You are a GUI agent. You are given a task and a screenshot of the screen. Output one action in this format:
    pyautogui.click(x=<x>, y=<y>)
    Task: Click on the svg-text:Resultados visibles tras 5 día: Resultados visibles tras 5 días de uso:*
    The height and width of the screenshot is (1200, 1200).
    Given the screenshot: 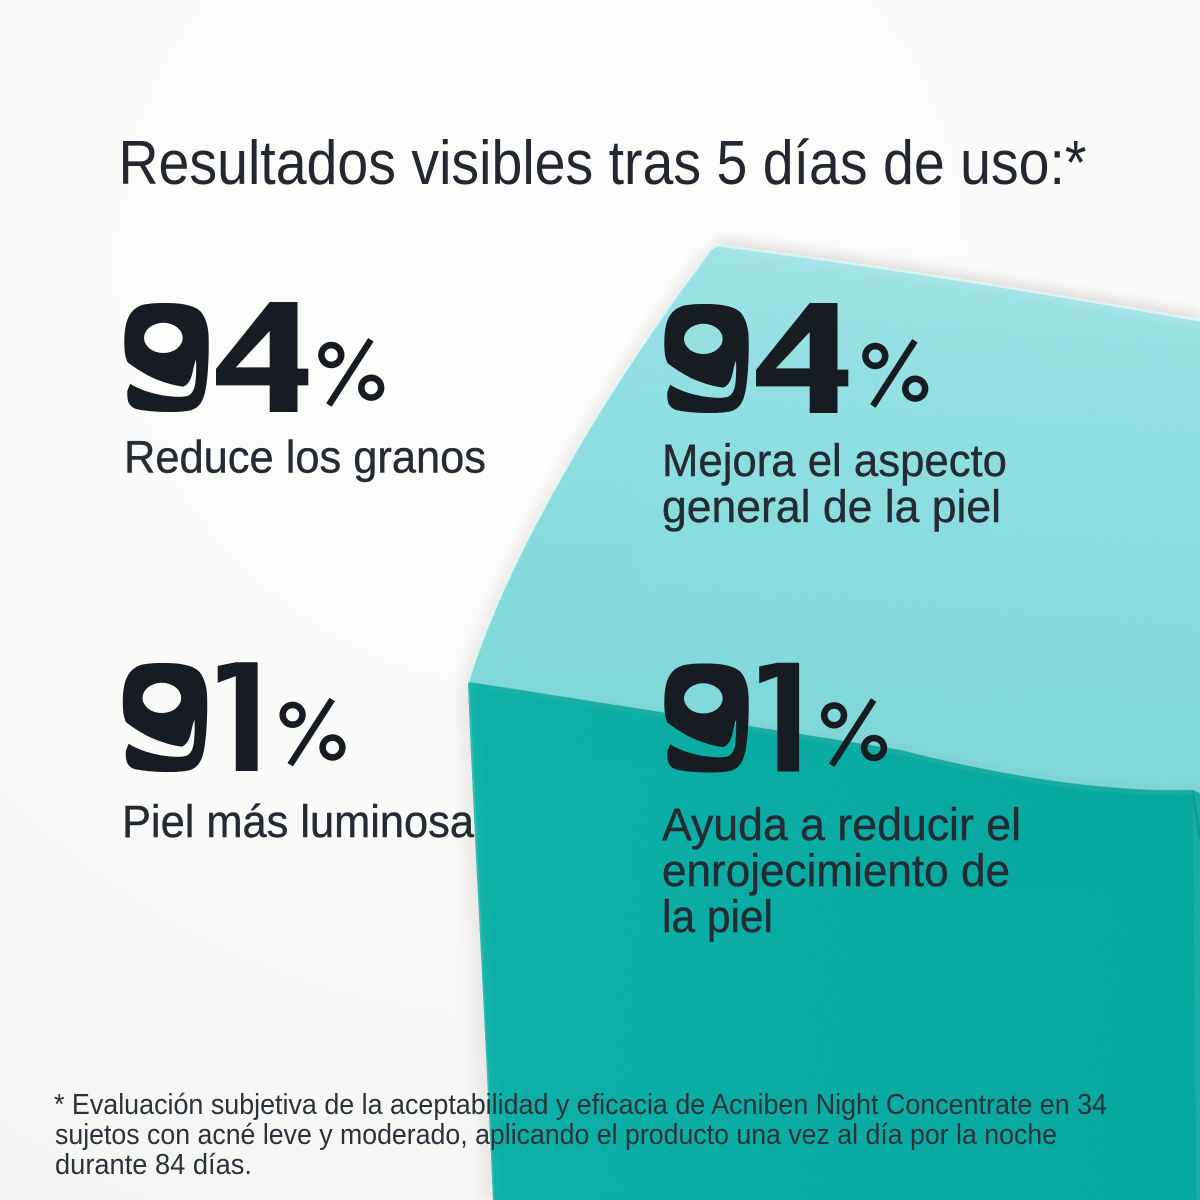 What is the action you would take?
    pyautogui.click(x=603, y=163)
    